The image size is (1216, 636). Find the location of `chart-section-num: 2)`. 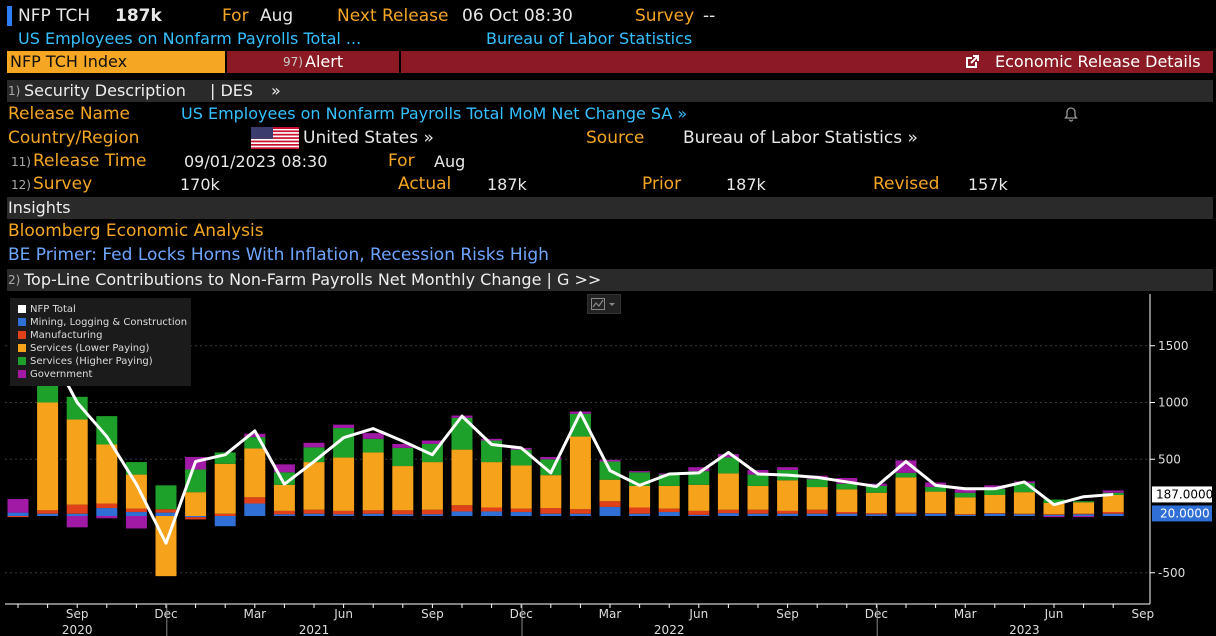

chart-section-num: 2) is located at coordinates (14, 280).